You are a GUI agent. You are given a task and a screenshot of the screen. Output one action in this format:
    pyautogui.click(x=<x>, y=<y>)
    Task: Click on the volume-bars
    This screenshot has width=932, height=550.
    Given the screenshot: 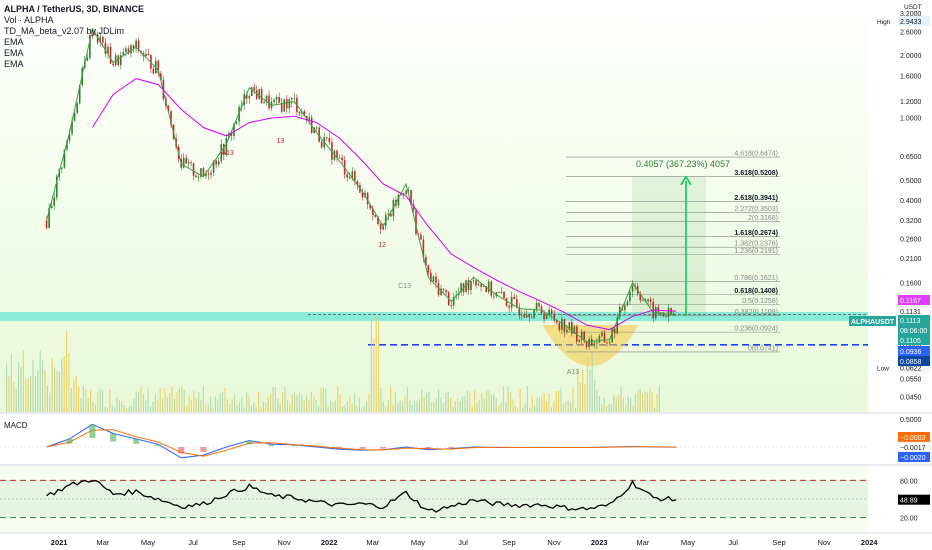 What is the action you would take?
    pyautogui.click(x=333, y=364)
    